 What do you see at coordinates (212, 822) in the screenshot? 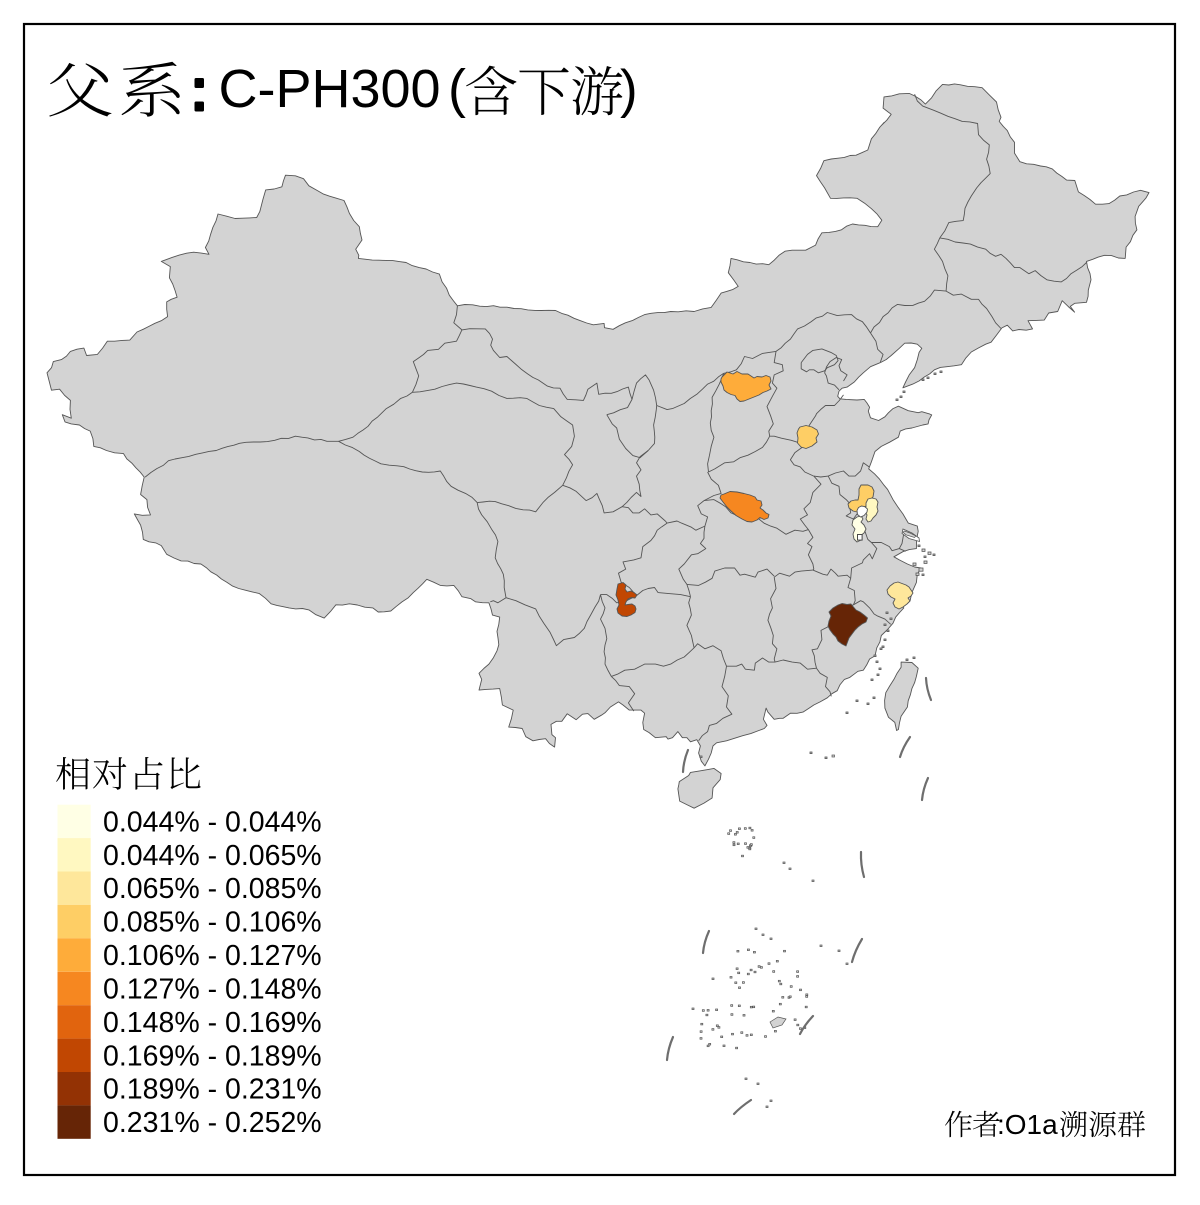
I see `svg-text: 0.044% - 0.044%` at bounding box center [212, 822].